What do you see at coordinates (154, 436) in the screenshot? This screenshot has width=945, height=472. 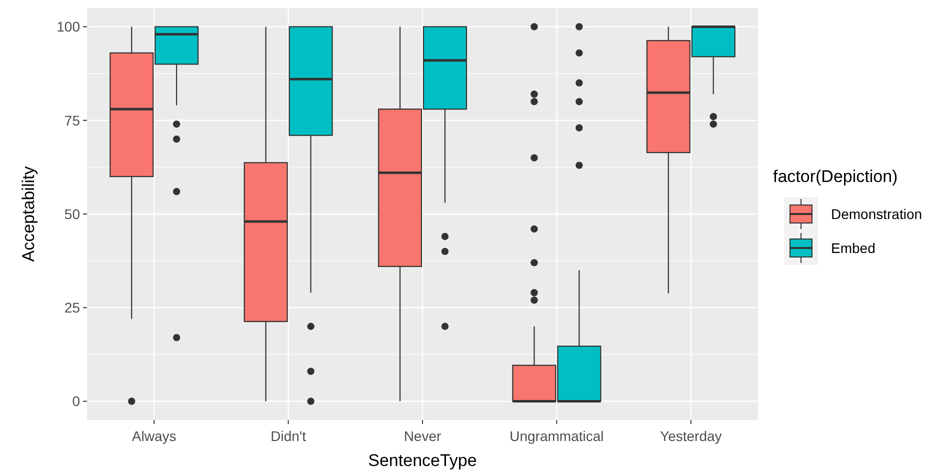 I see `x-tick-label: Always` at bounding box center [154, 436].